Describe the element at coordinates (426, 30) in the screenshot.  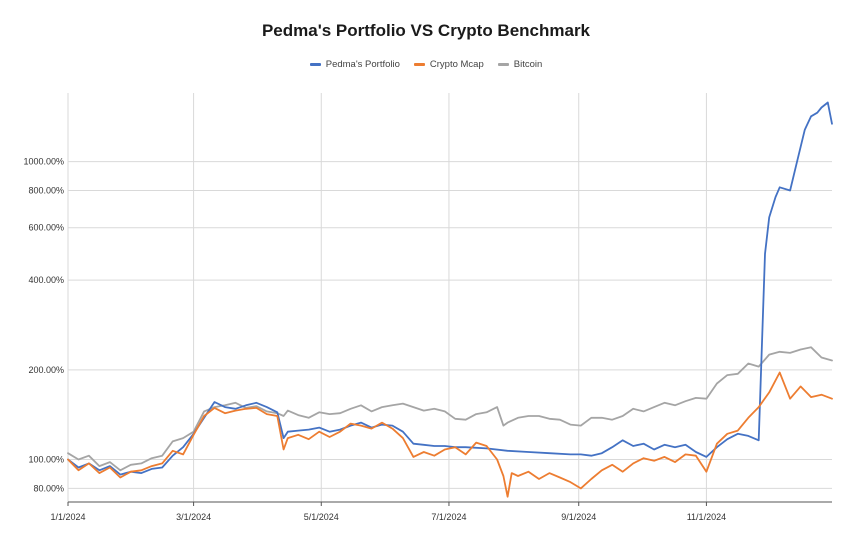
I see `chart-title: Pedma's Portfolio VS Crypto Benchmark` at that location.